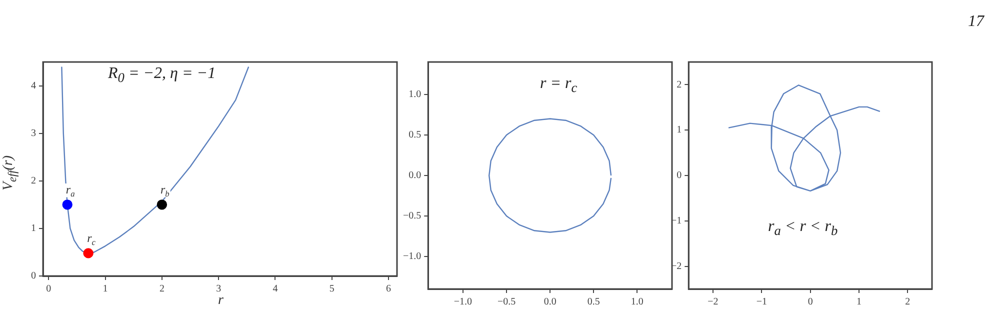 The image size is (996, 315). What do you see at coordinates (331, 289) in the screenshot?
I see `x-tick-label: 5` at bounding box center [331, 289].